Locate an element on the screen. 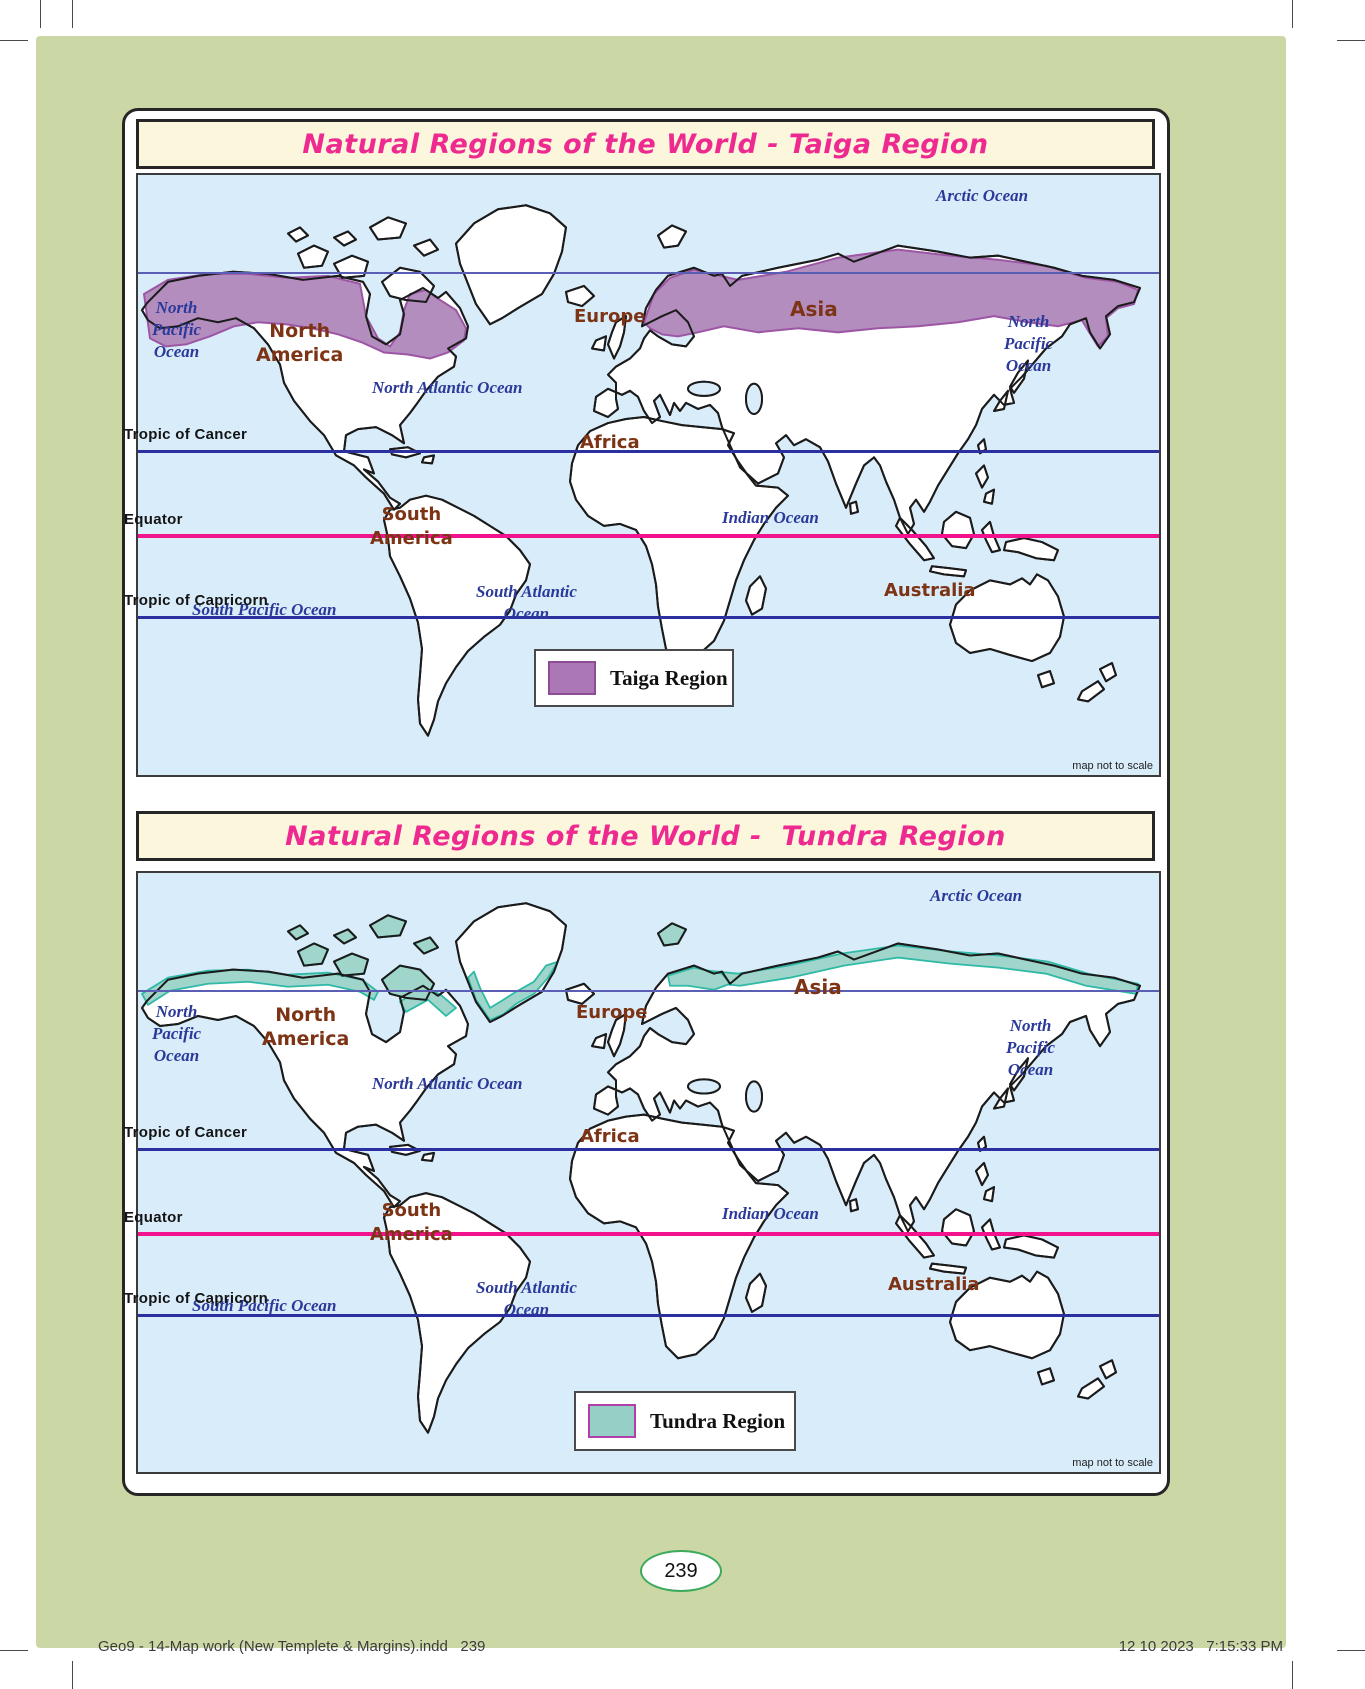 This screenshot has width=1365, height=1689. tundra-legend-label: Tundra Region is located at coordinates (718, 1420).